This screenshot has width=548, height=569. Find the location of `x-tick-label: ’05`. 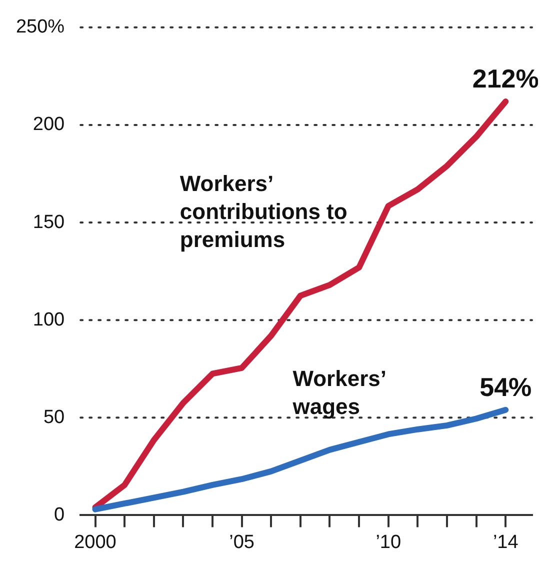

x-tick-label: ’05 is located at coordinates (241, 542).